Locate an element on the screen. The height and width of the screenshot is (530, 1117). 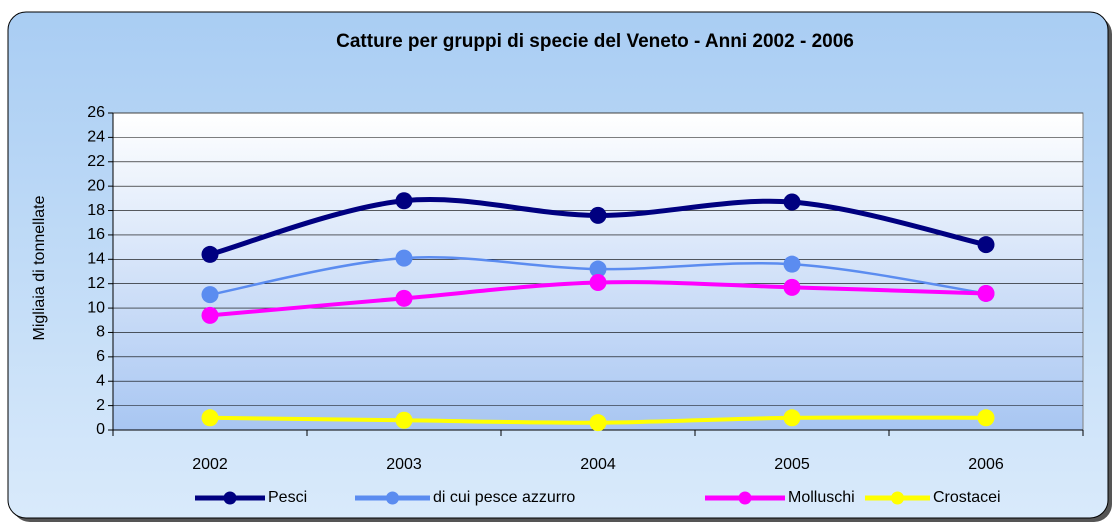
y-axis-label: Migliaia di tonnellate is located at coordinates (39, 267).